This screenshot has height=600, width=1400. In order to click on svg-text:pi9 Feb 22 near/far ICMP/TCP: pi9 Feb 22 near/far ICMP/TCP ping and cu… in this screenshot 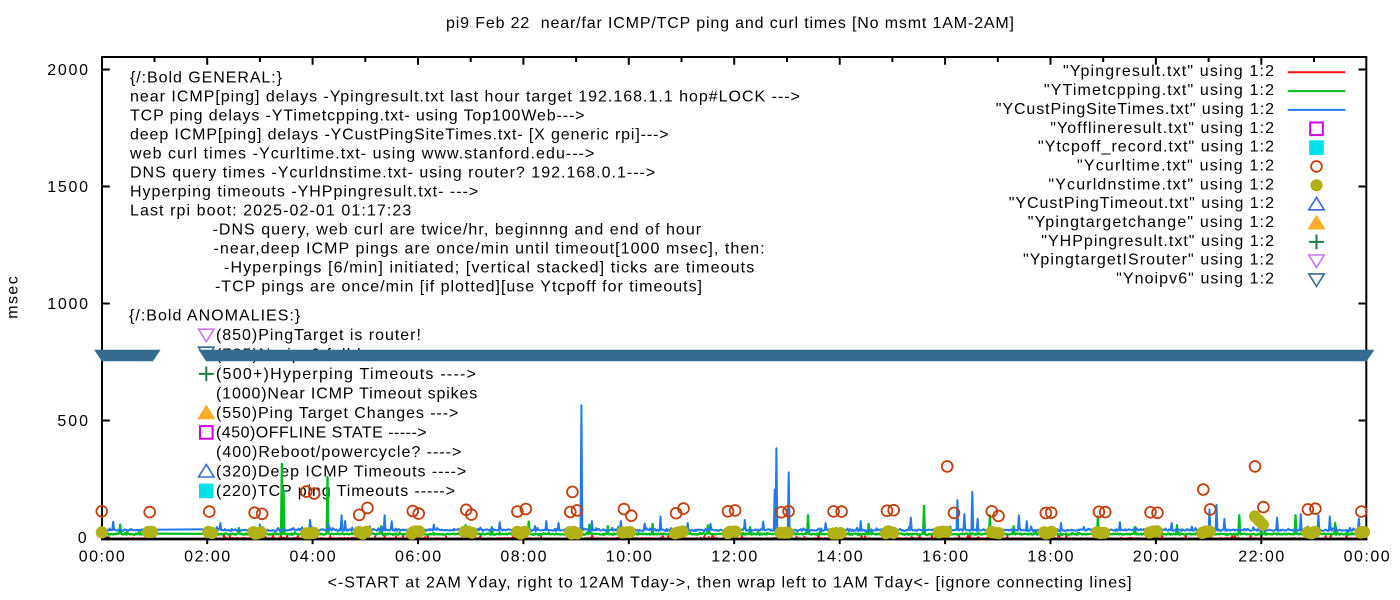, I will do `click(730, 23)`.